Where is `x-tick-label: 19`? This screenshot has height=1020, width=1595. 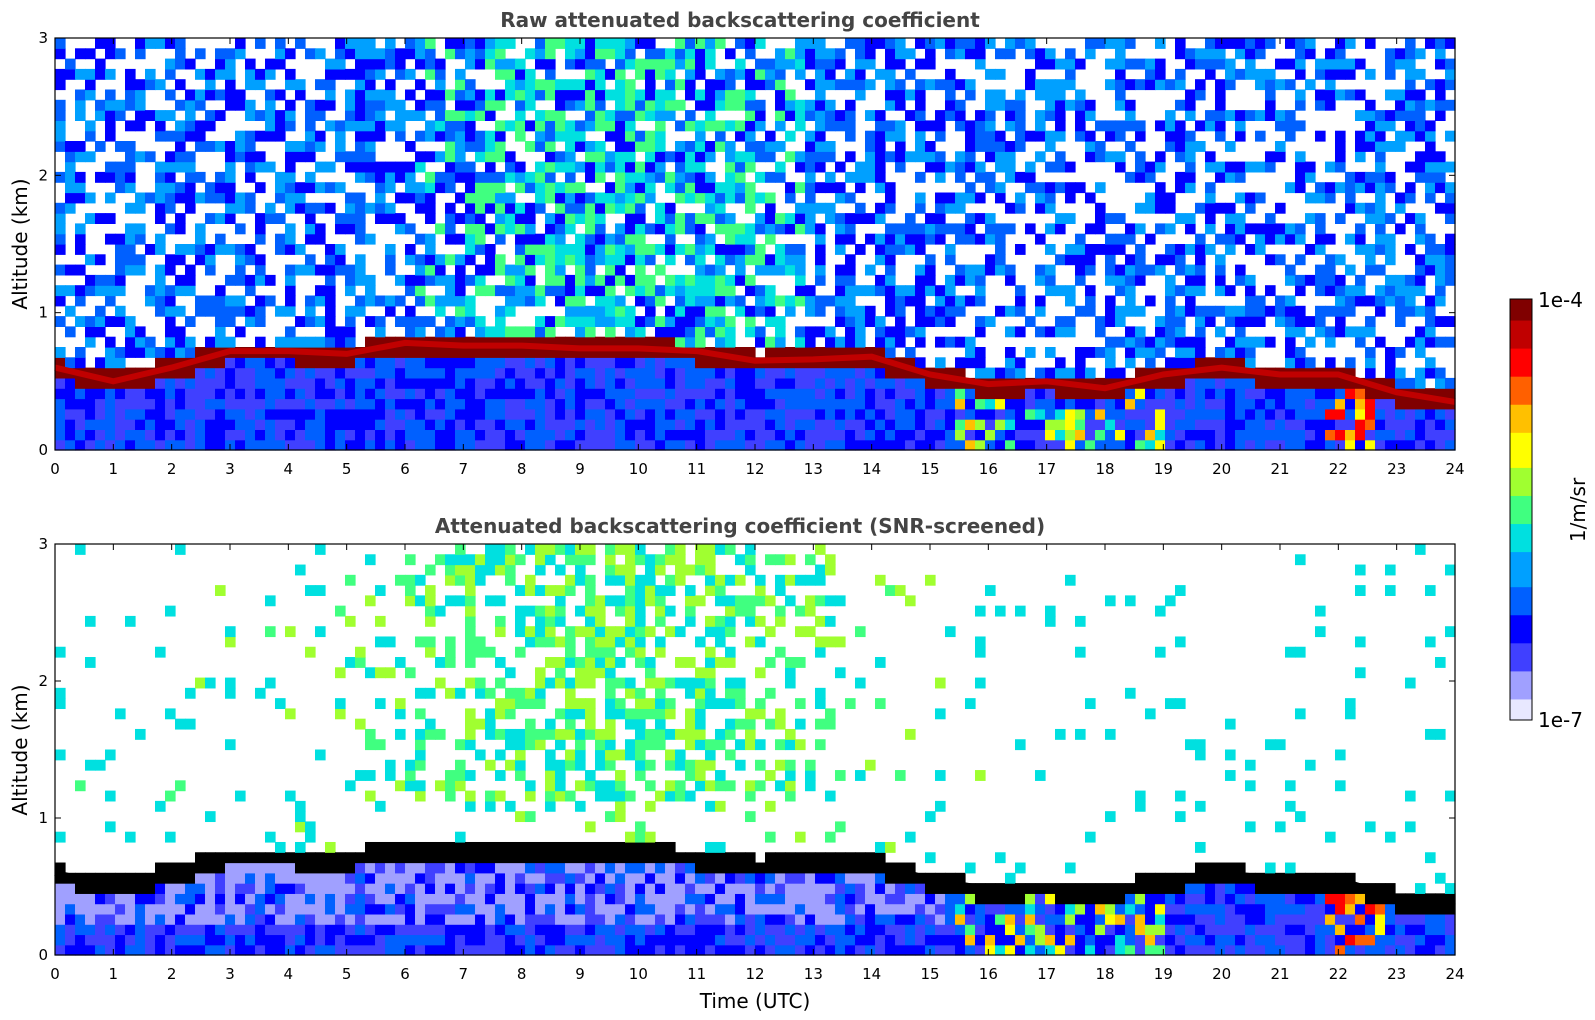
x-tick-label: 19 is located at coordinates (1163, 469).